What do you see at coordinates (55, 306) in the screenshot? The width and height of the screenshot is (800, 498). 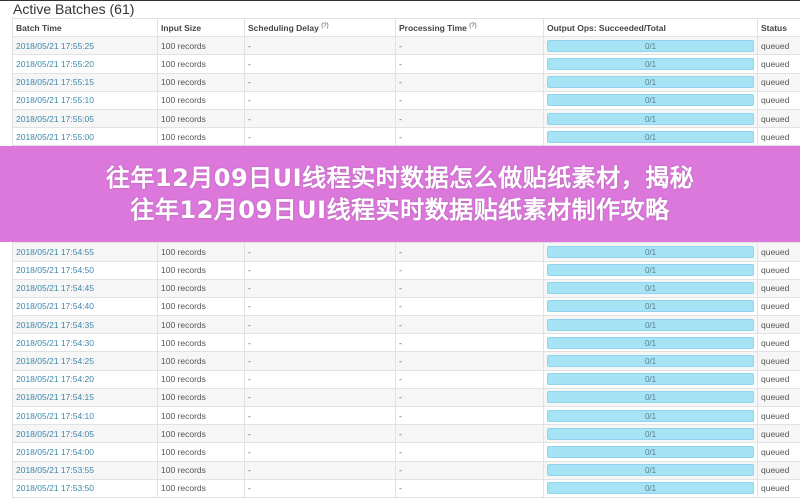 I see `batch-time-link: 2018/05/21 17:54:40` at bounding box center [55, 306].